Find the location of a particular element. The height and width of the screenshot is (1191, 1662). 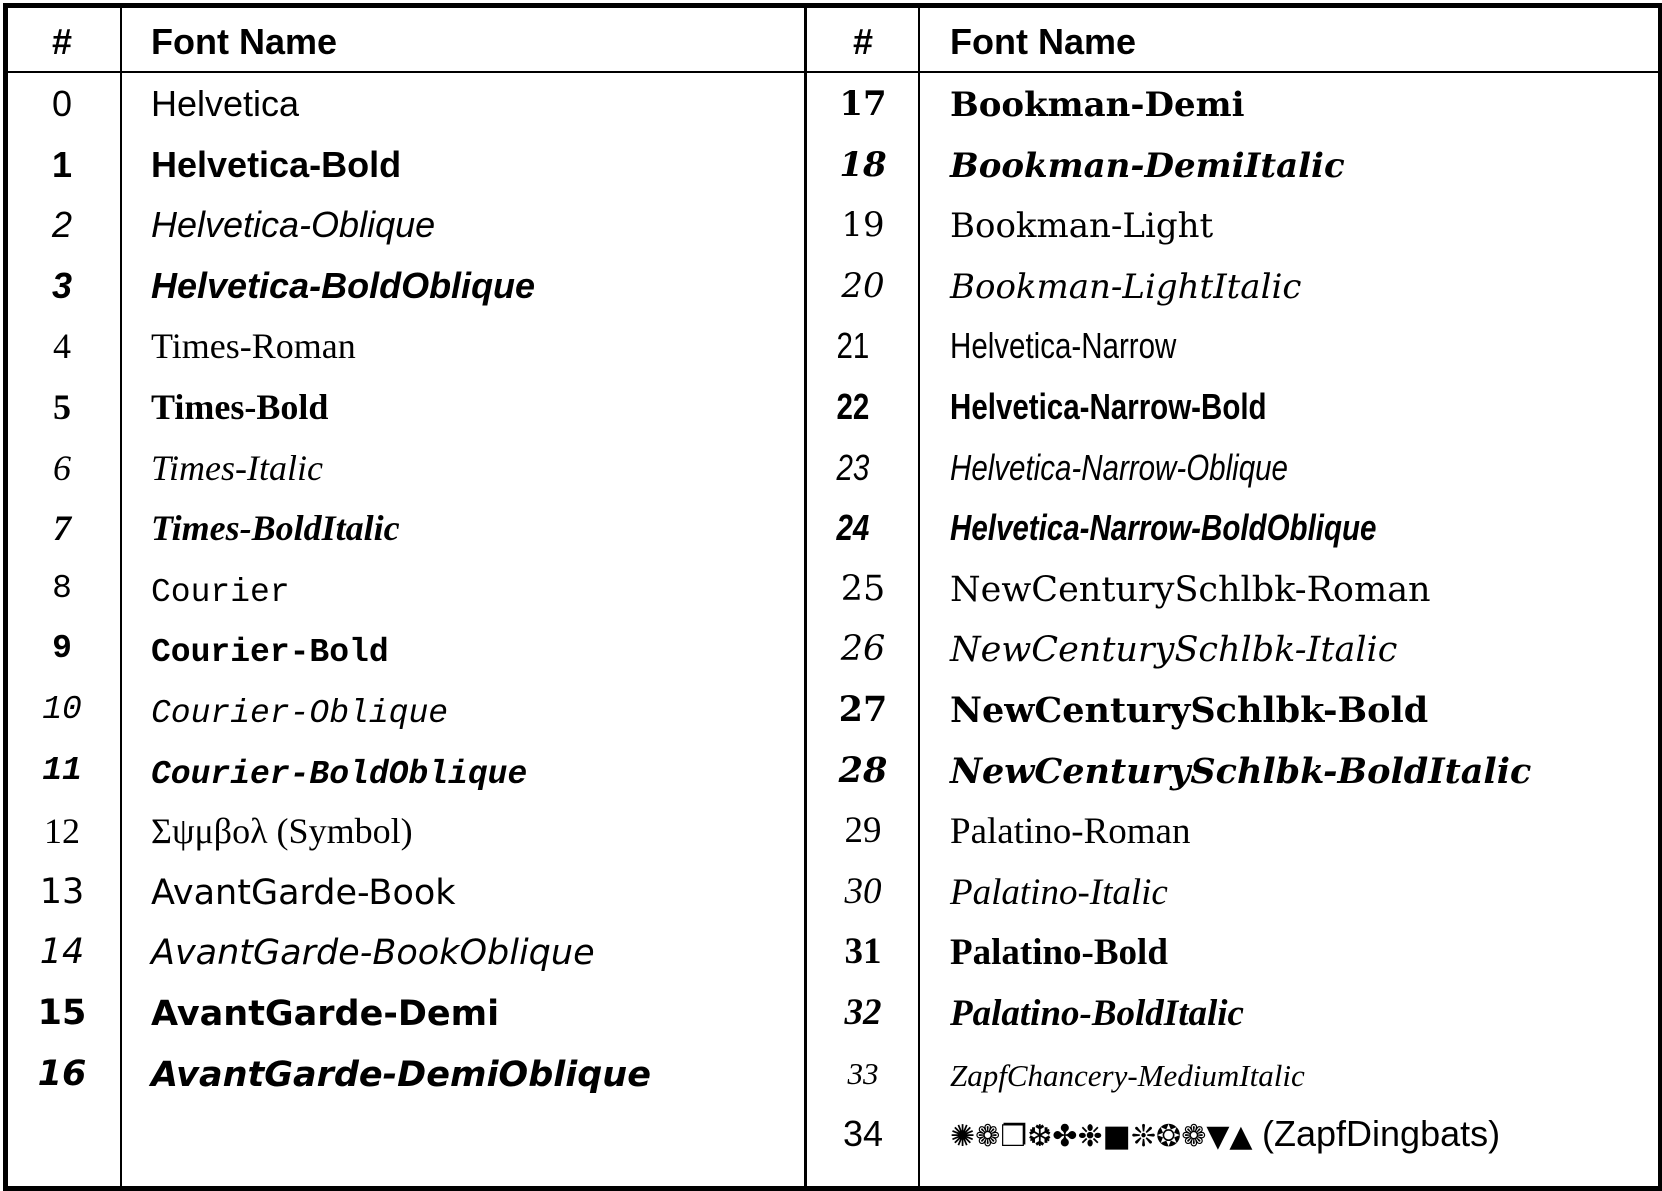

left-font-row: AvantGarde-DemiOblique is located at coordinates (401, 1074).